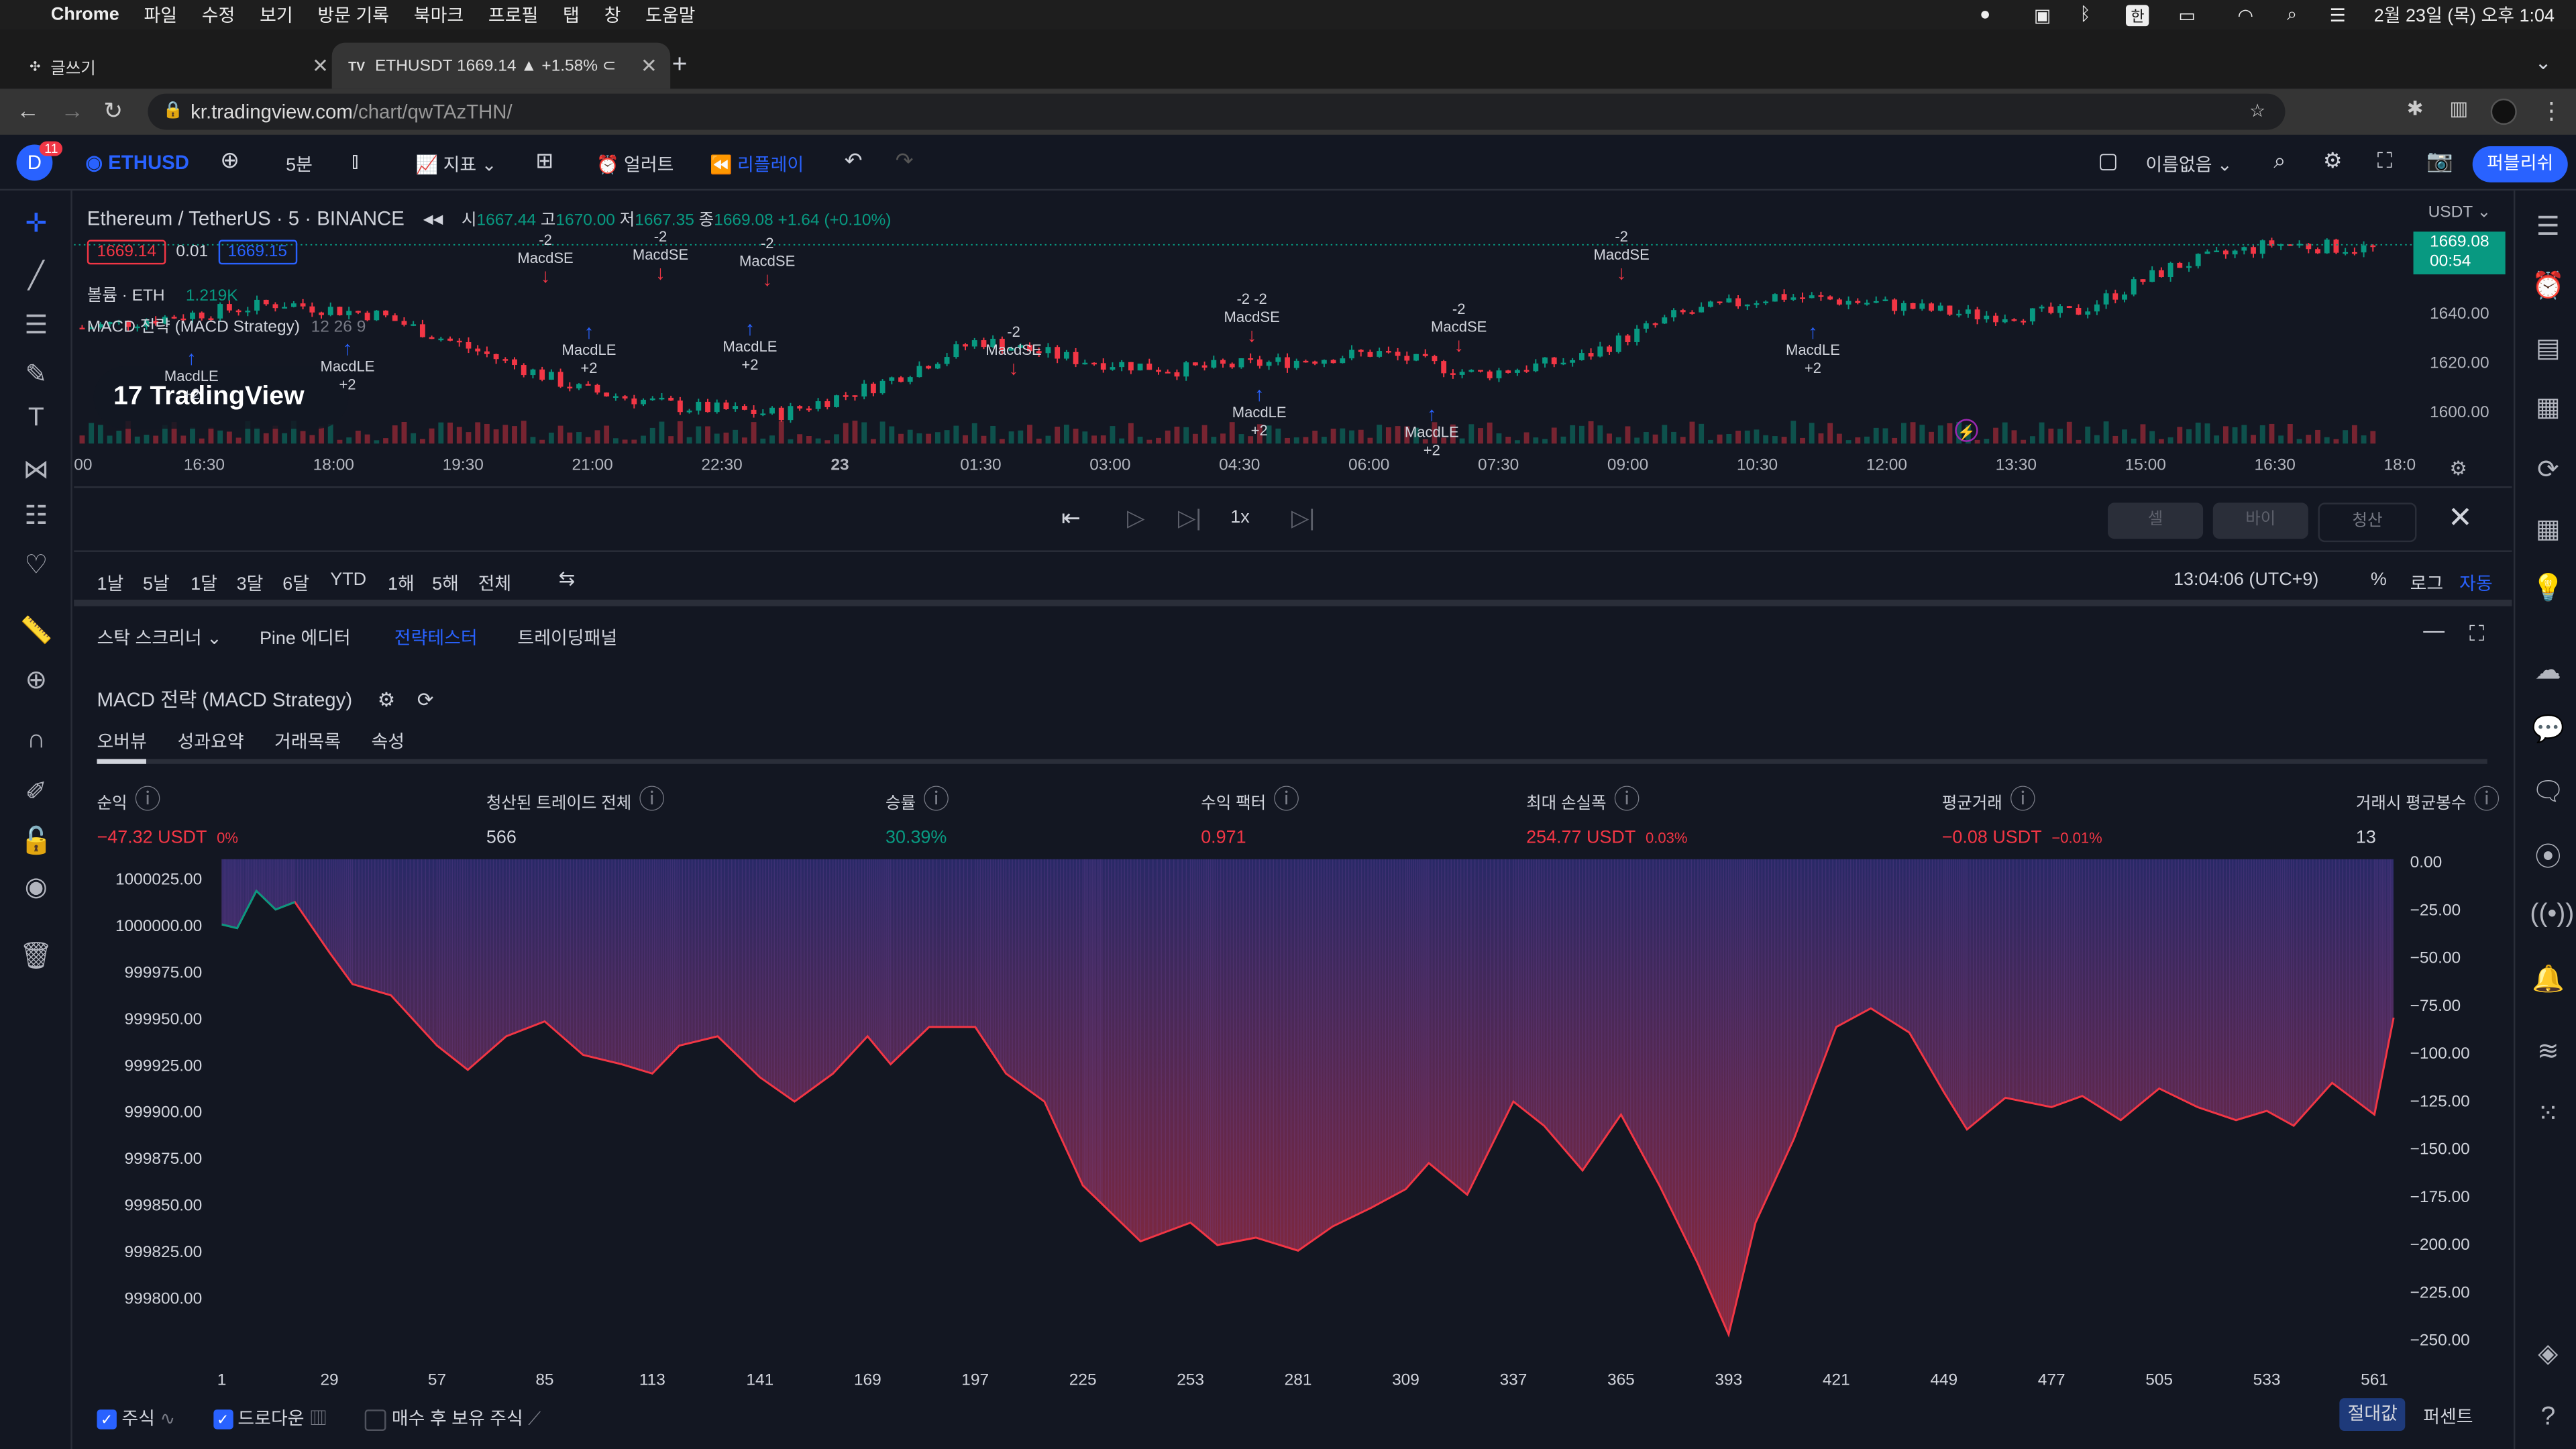 The image size is (2576, 1449). Describe the element at coordinates (36, 631) in the screenshot. I see `ruler-icon: 📏` at that location.